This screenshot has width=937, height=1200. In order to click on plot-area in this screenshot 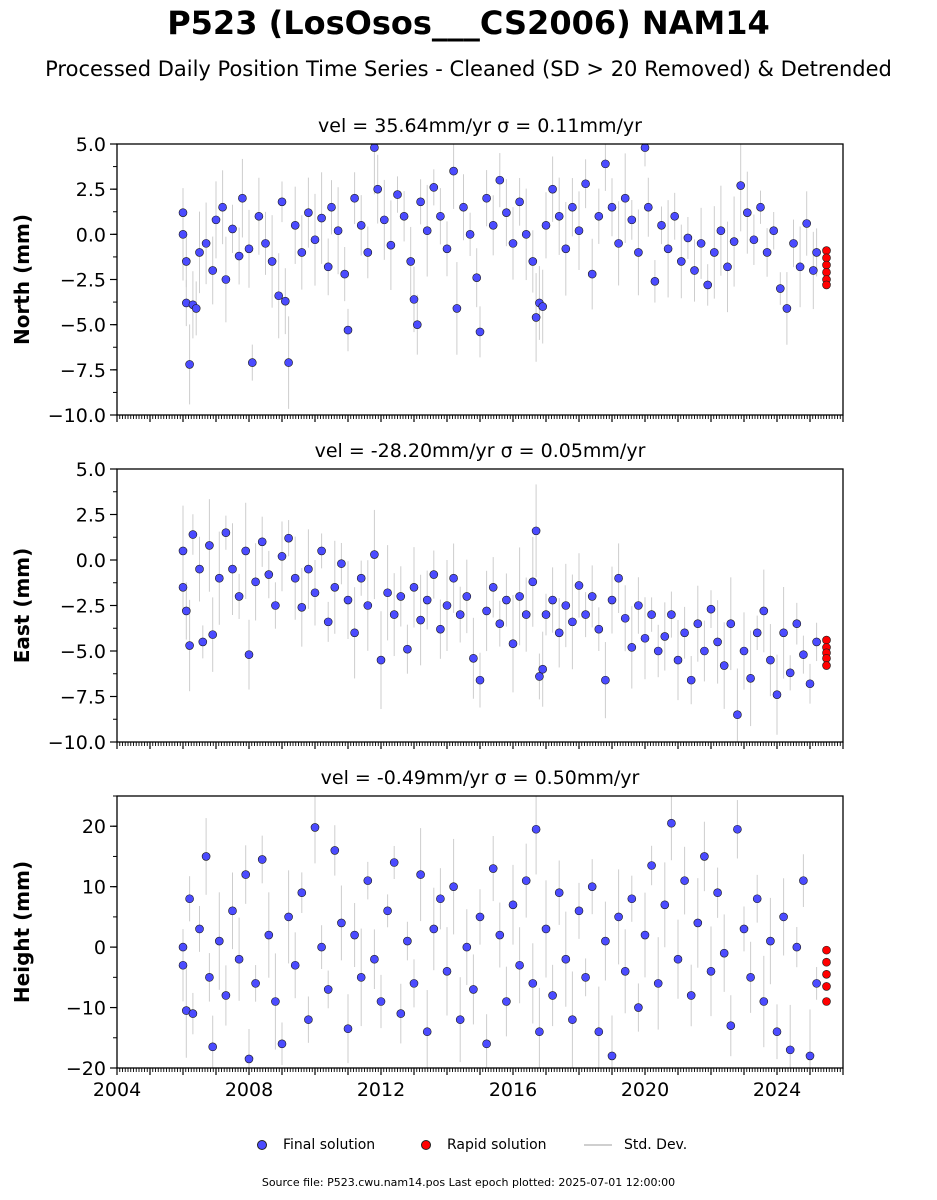, I will do `click(504, 613)`.